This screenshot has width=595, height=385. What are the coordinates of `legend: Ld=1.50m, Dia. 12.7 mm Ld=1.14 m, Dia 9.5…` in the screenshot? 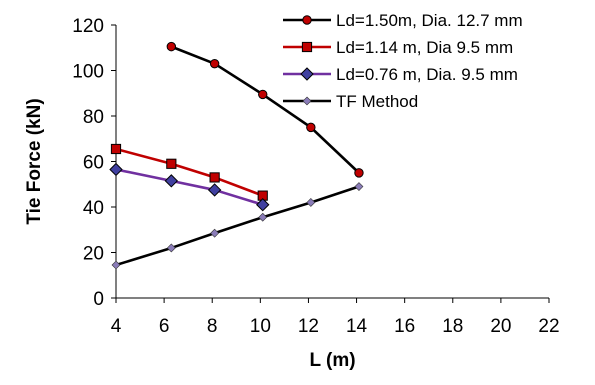 It's located at (403, 61).